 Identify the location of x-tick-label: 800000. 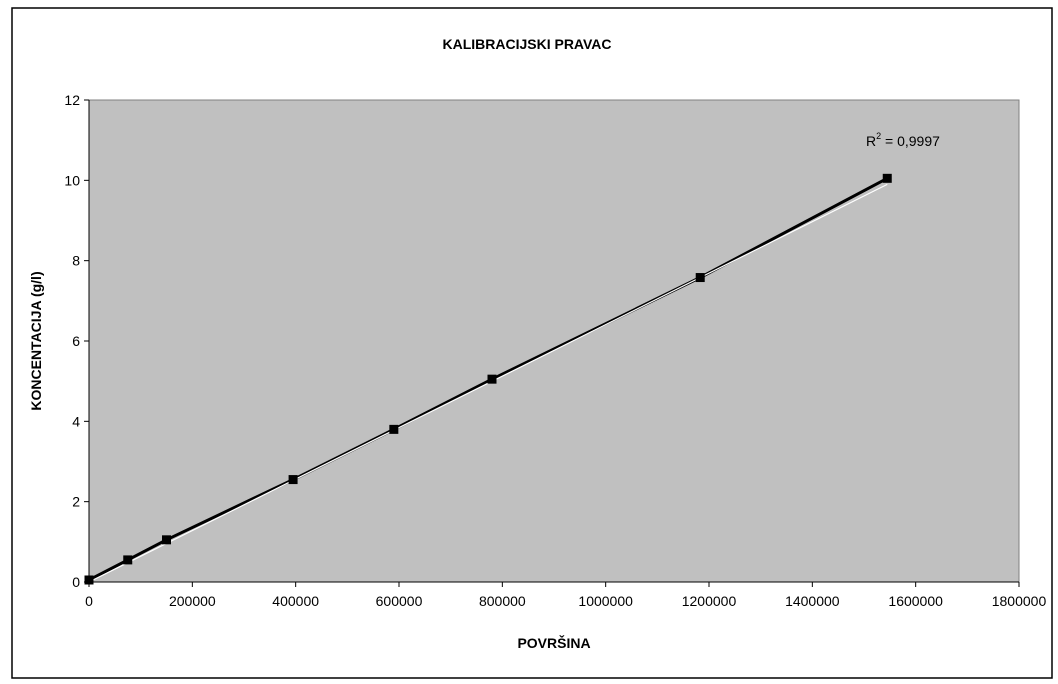
(502, 601).